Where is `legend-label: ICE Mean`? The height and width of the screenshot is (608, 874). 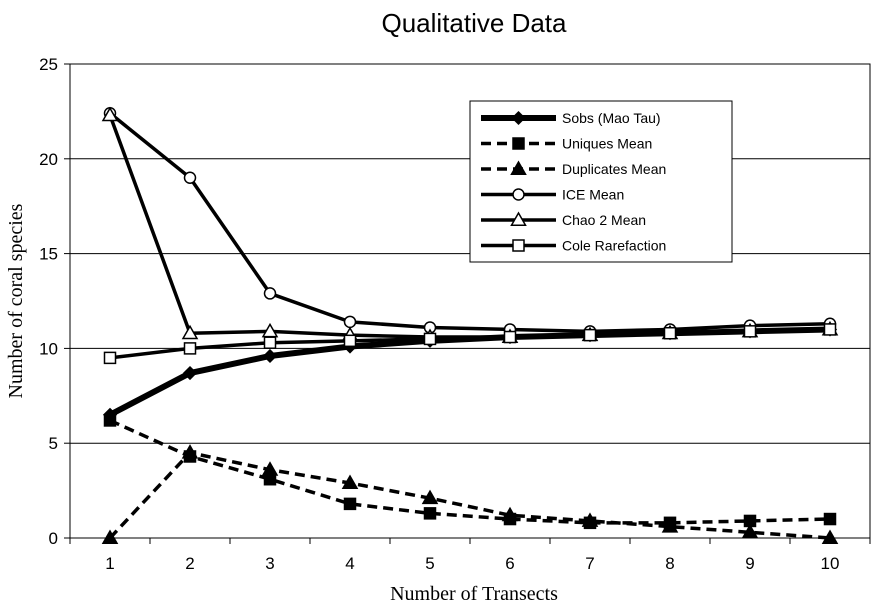 legend-label: ICE Mean is located at coordinates (593, 195).